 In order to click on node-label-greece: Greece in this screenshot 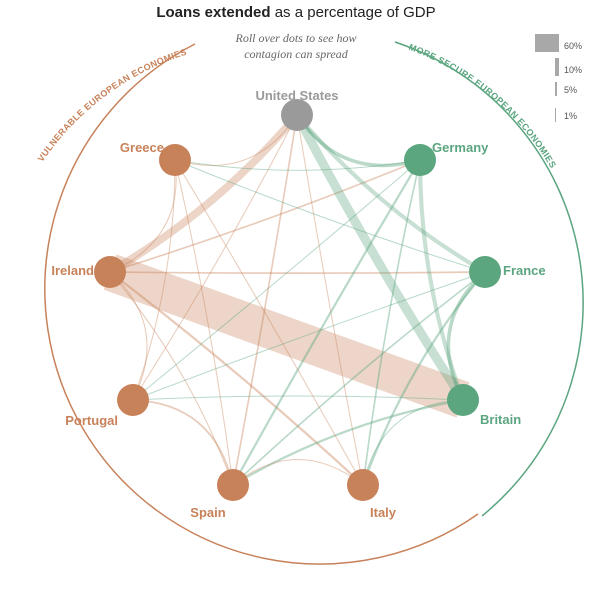, I will do `click(142, 147)`.